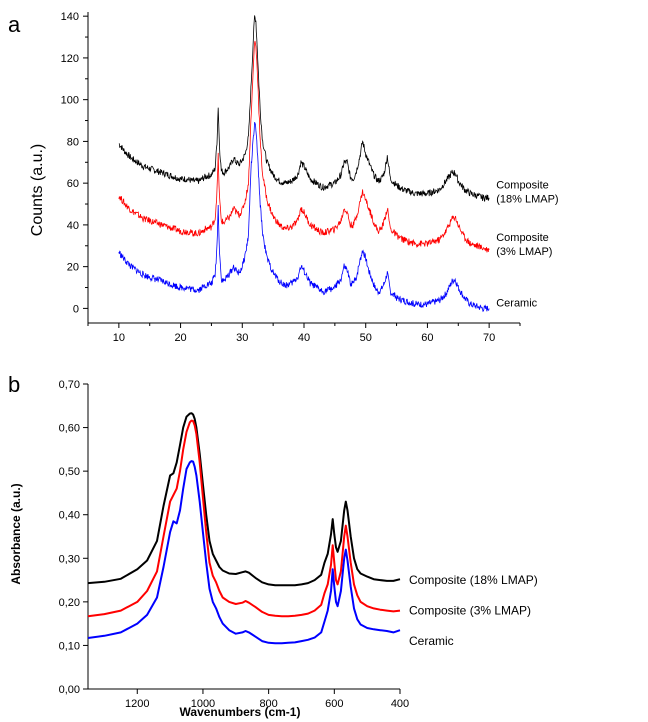  I want to click on y-tick-label-a: 60, so click(73, 184).